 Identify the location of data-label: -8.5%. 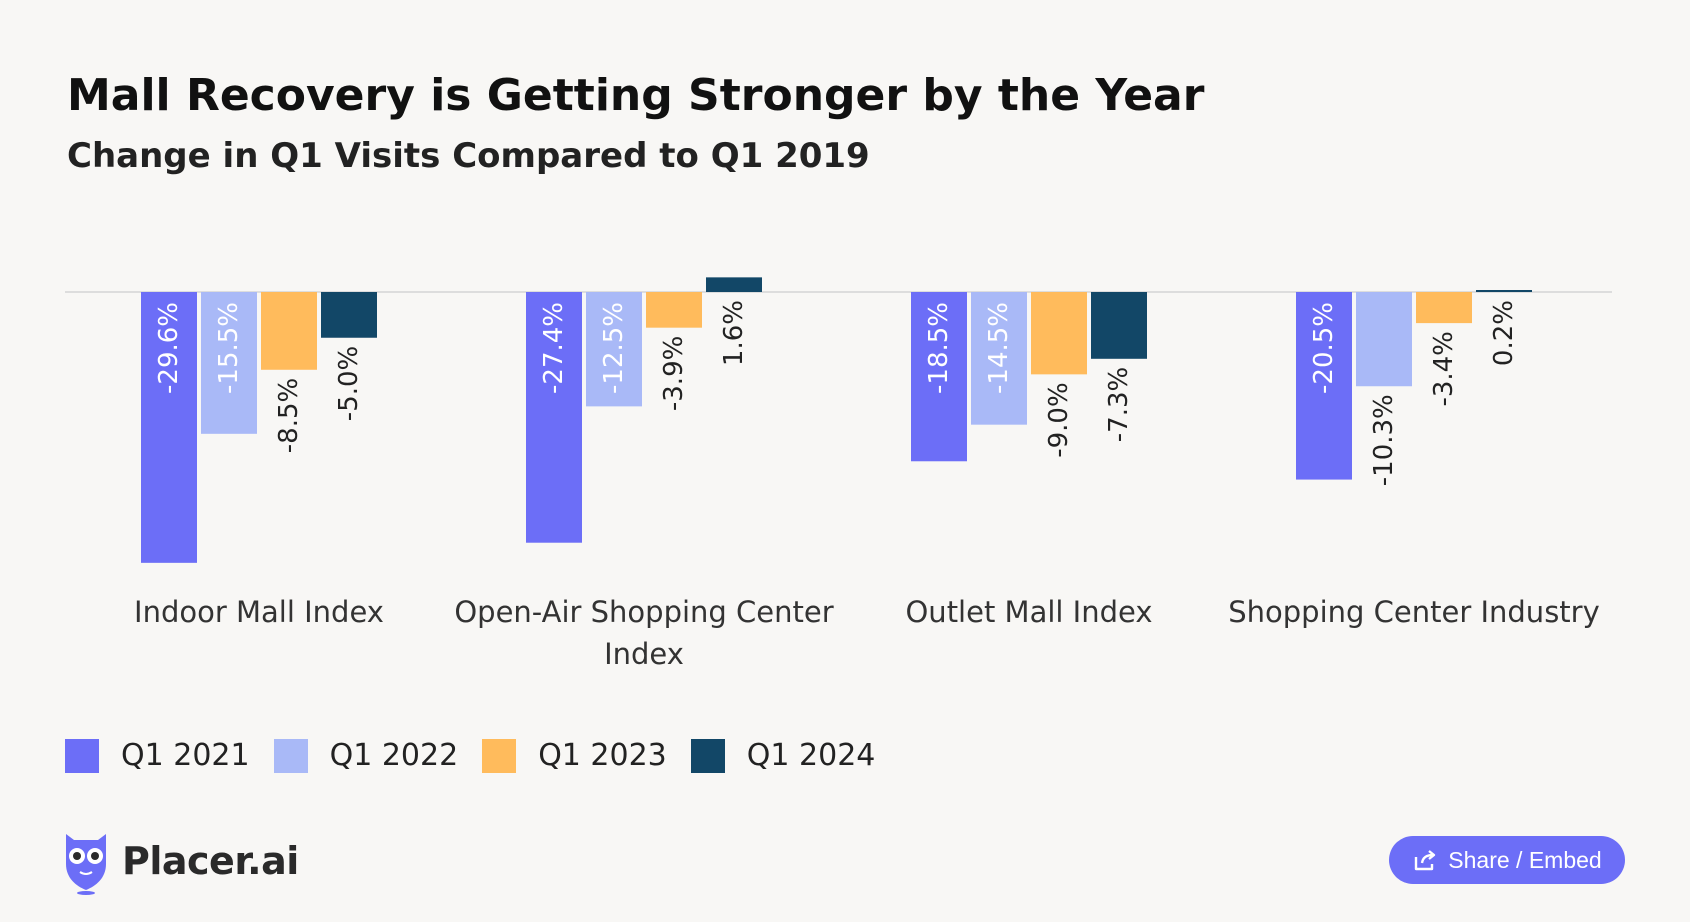
(289, 415).